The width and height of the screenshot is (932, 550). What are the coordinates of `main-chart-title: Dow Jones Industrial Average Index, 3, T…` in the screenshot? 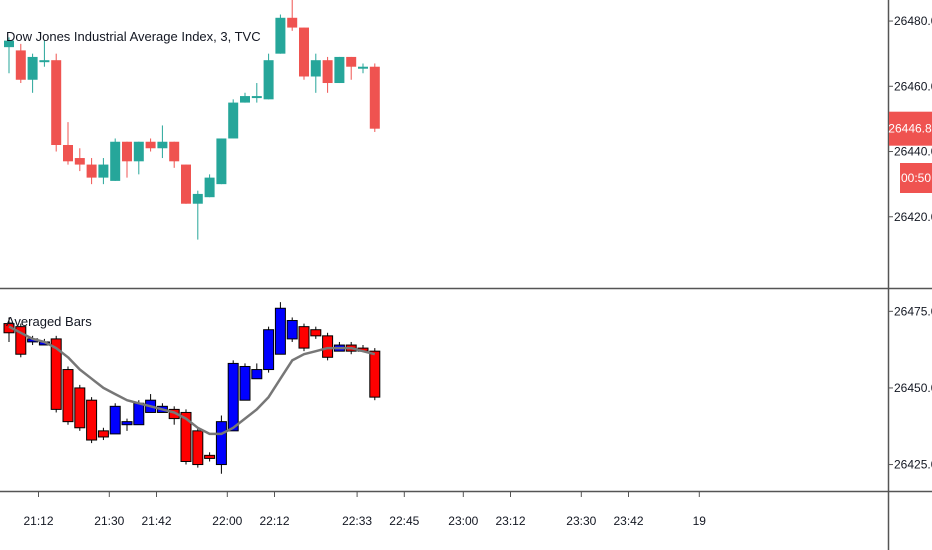 It's located at (133, 36).